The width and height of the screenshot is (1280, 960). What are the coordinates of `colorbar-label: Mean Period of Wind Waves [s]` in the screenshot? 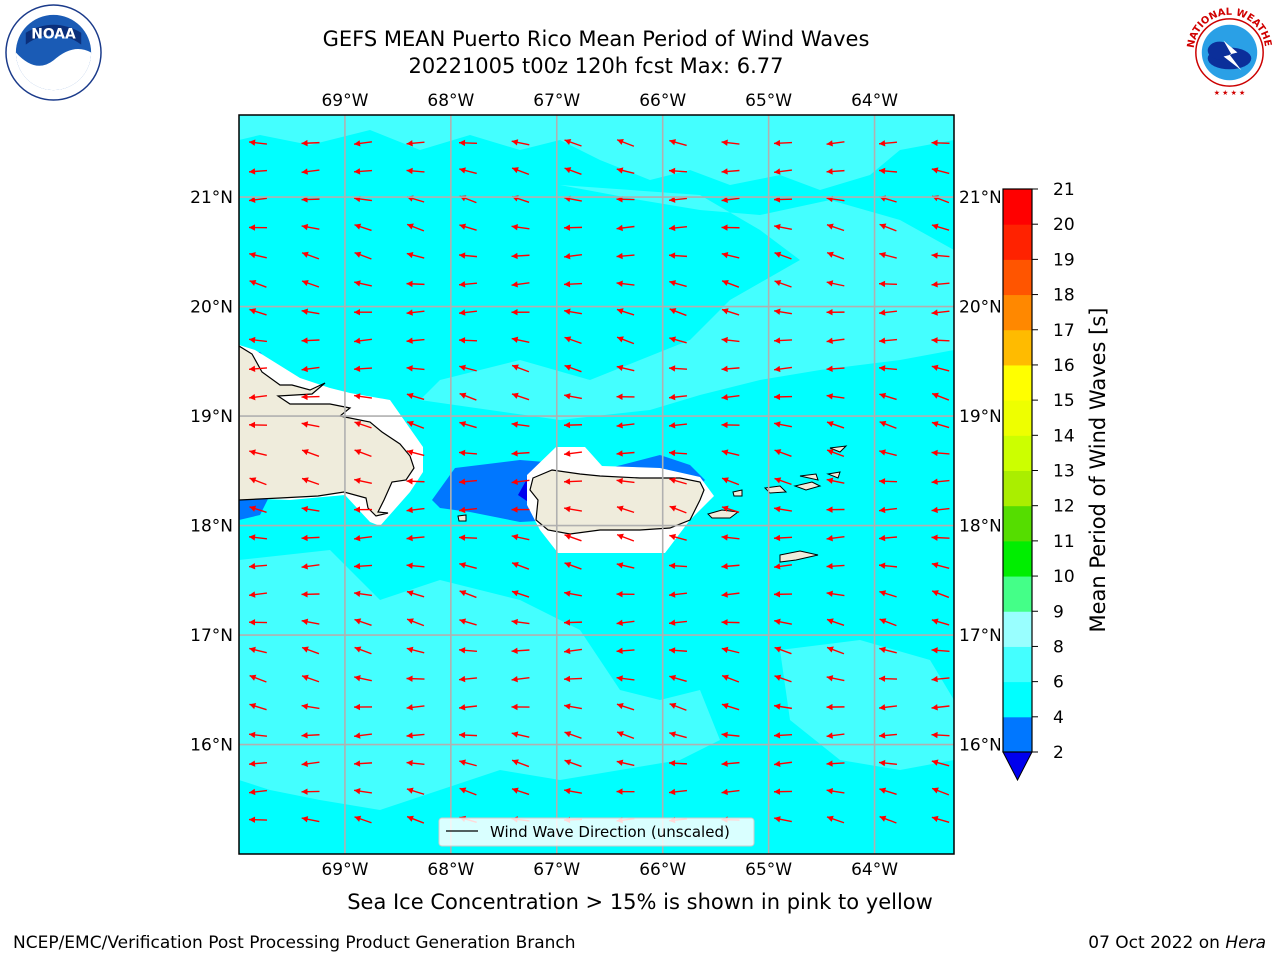 It's located at (1098, 470).